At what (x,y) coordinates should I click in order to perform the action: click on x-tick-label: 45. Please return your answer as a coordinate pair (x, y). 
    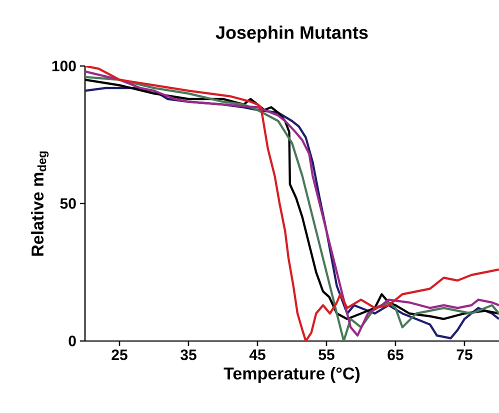
    Looking at the image, I should click on (257, 355).